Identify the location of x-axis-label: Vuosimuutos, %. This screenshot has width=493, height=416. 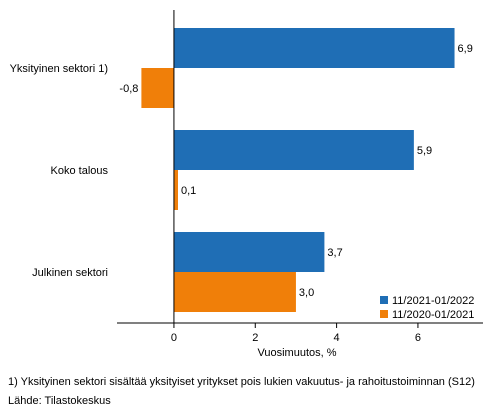
(296, 353).